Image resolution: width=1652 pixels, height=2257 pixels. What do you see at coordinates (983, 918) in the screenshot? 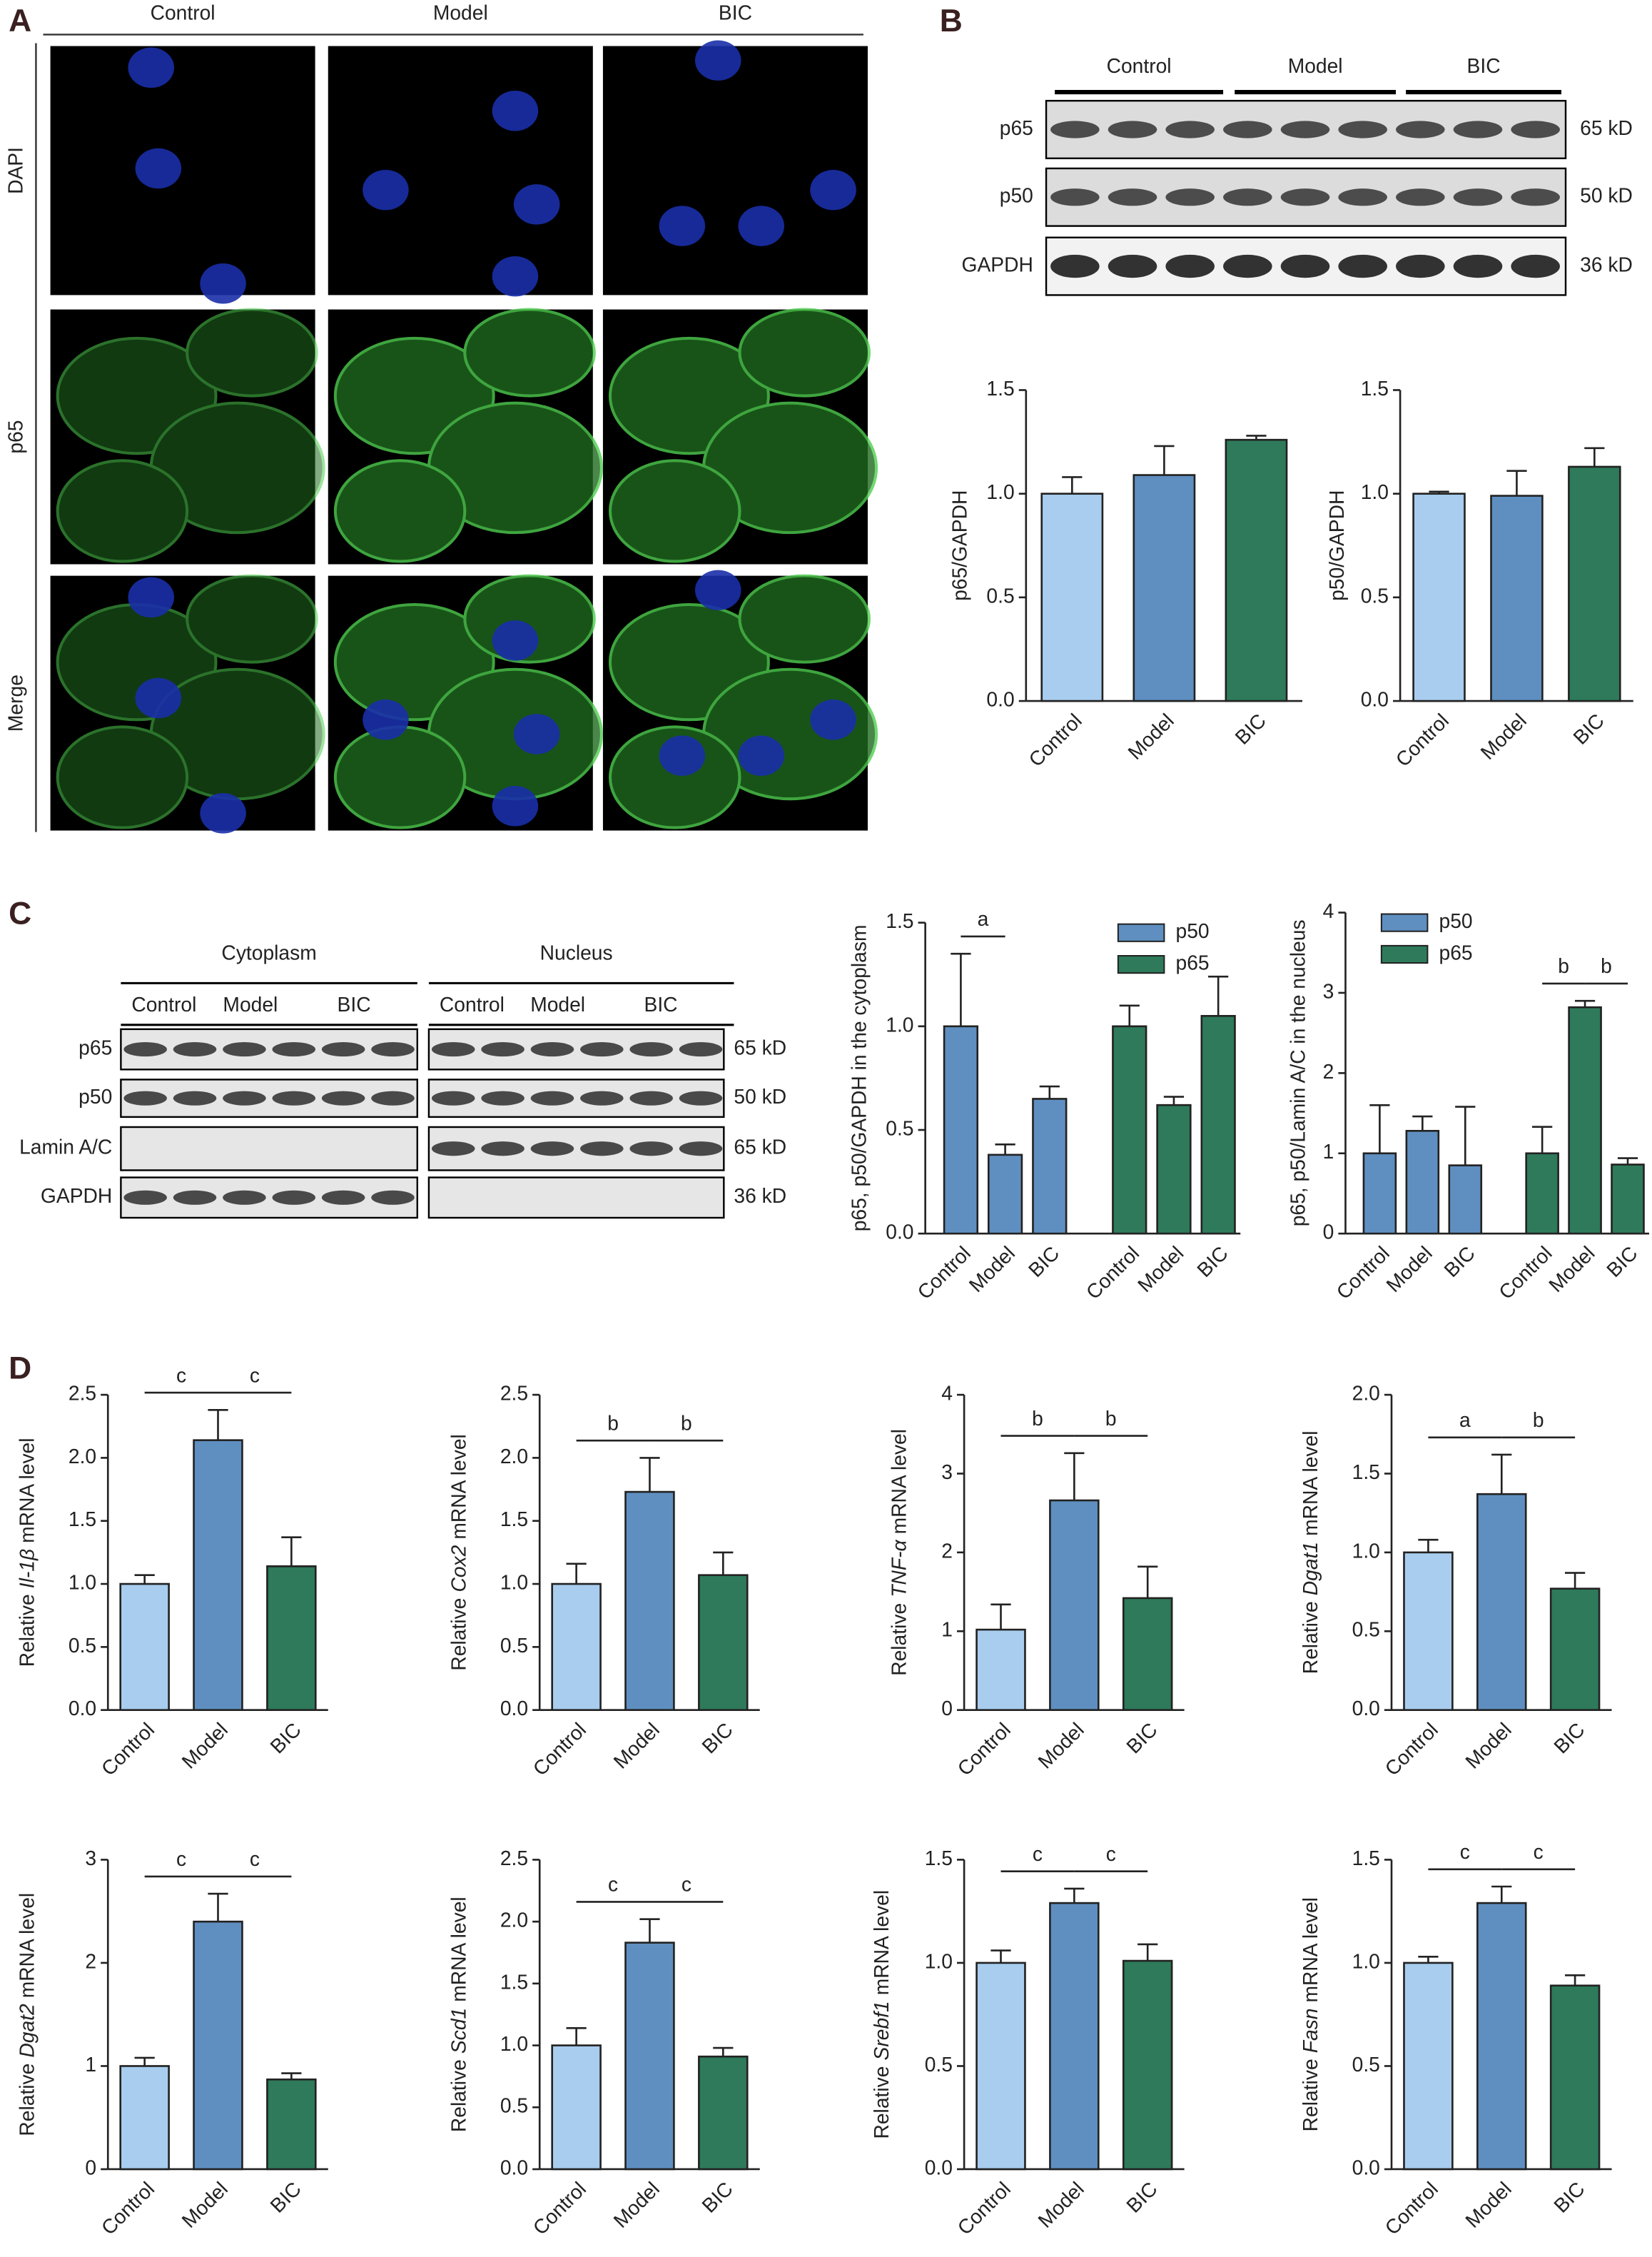
I see `significance-label: a` at bounding box center [983, 918].